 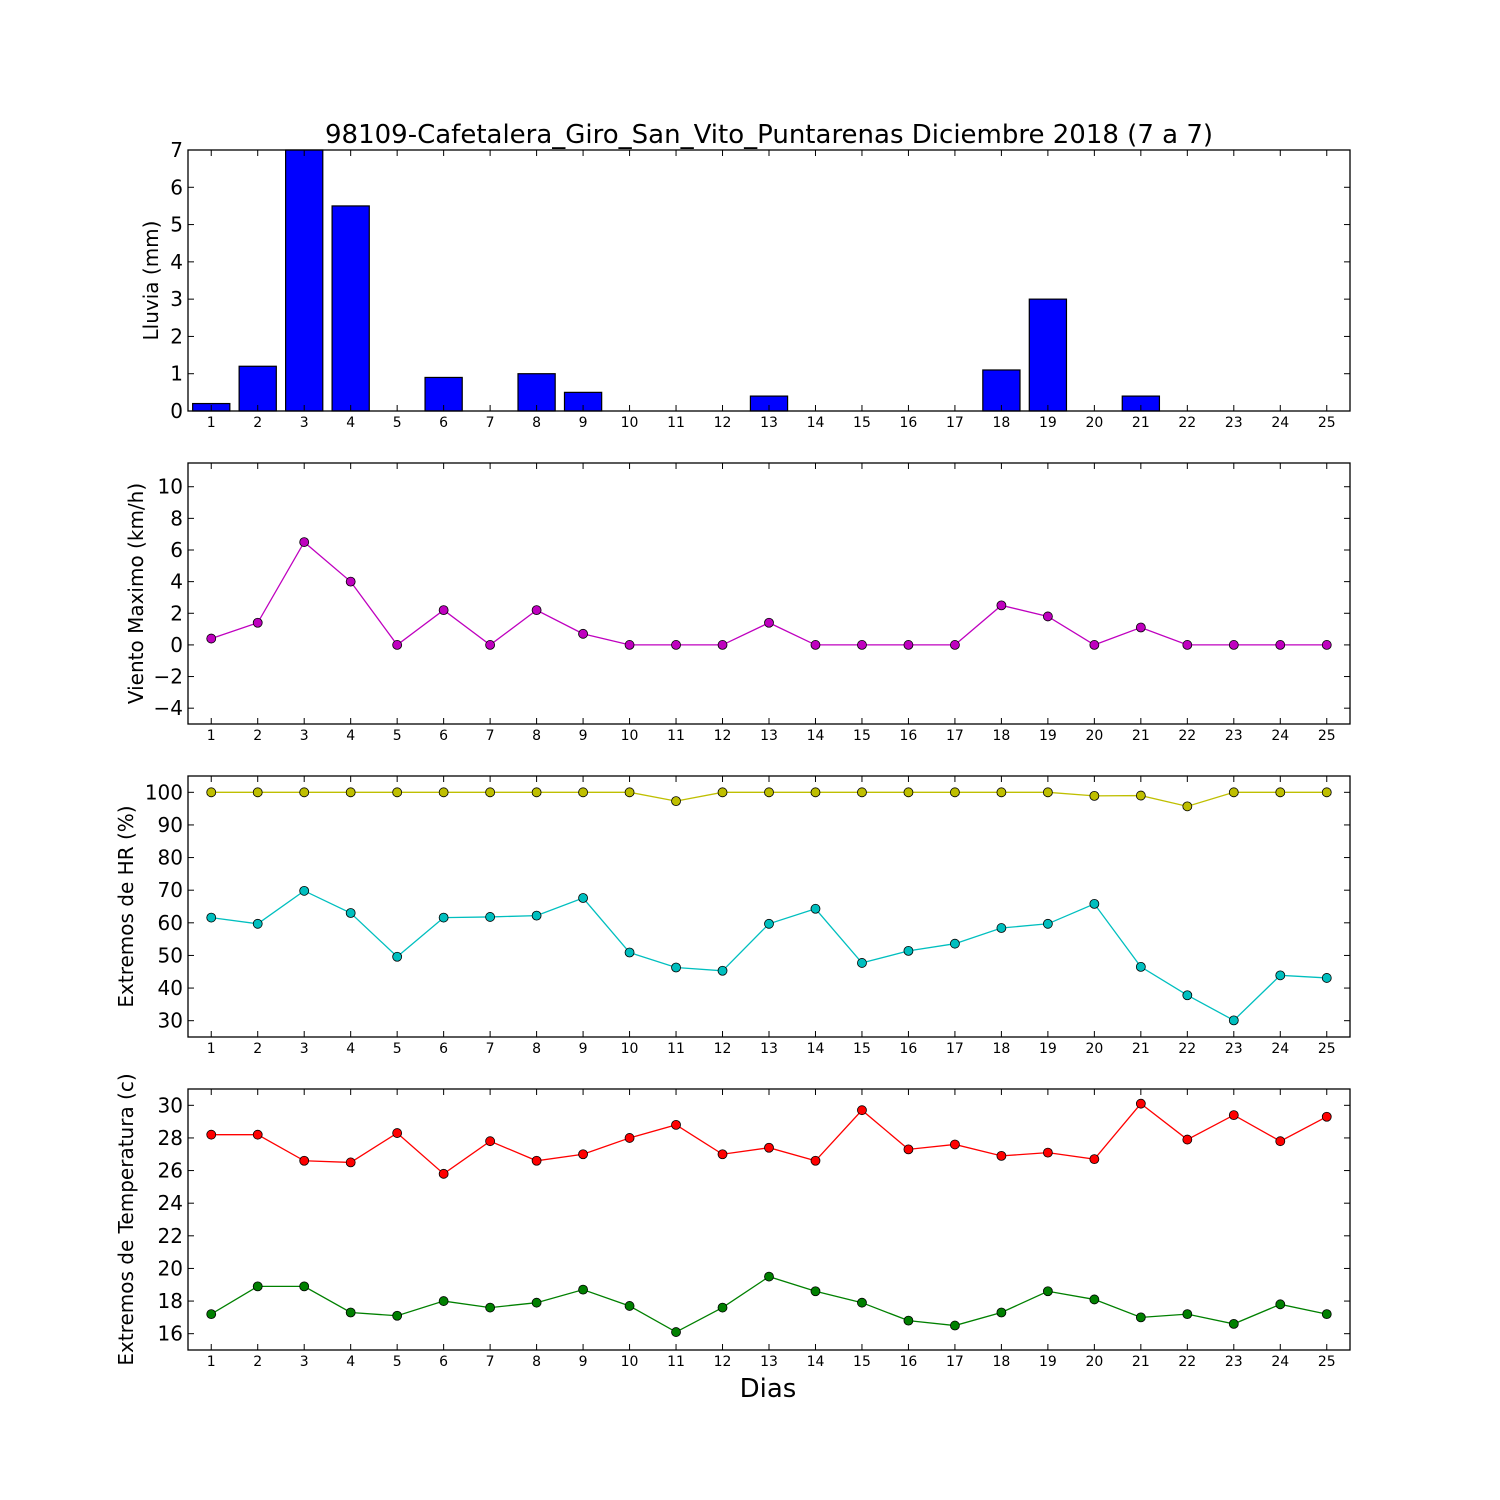 I want to click on y-tick-label: 26, so click(x=170, y=1171).